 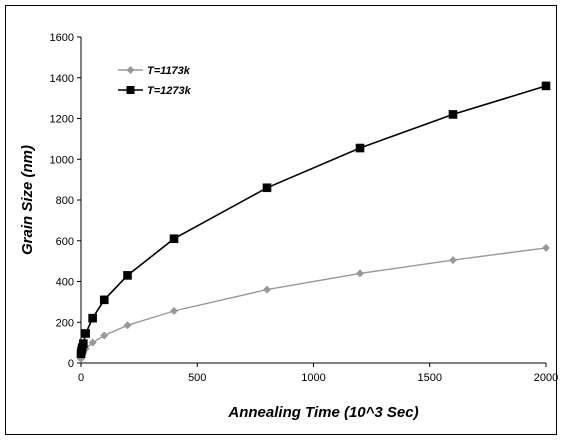 What do you see at coordinates (65, 201) in the screenshot?
I see `y-tick-label: 800` at bounding box center [65, 201].